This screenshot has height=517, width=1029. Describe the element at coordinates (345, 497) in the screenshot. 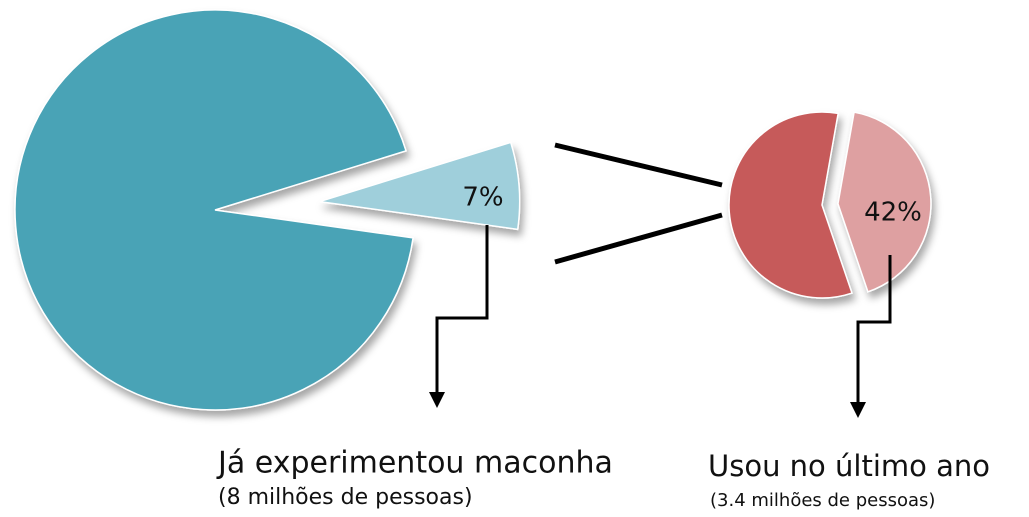

I see `annotation: (8 milhões de pessoas)` at that location.